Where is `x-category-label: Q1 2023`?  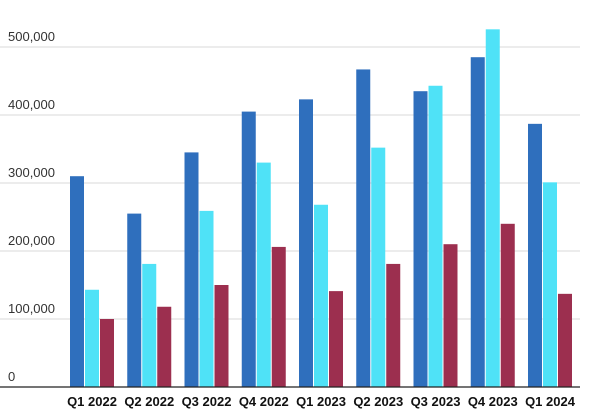
x-category-label: Q1 2023 is located at coordinates (321, 401).